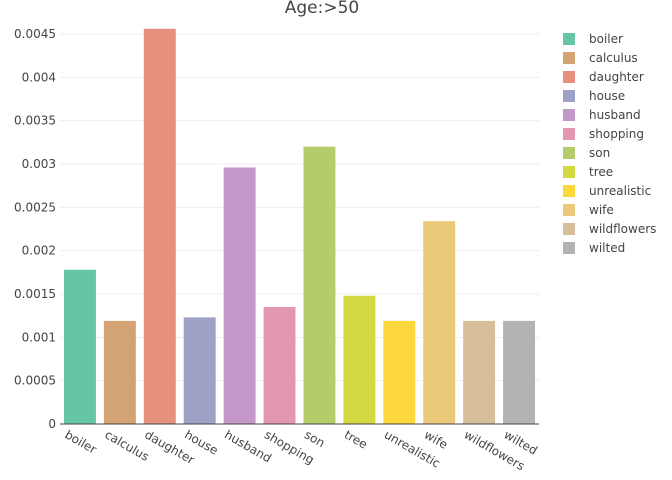 The height and width of the screenshot is (480, 672). What do you see at coordinates (399, 372) in the screenshot?
I see `bar-unrealistic` at bounding box center [399, 372].